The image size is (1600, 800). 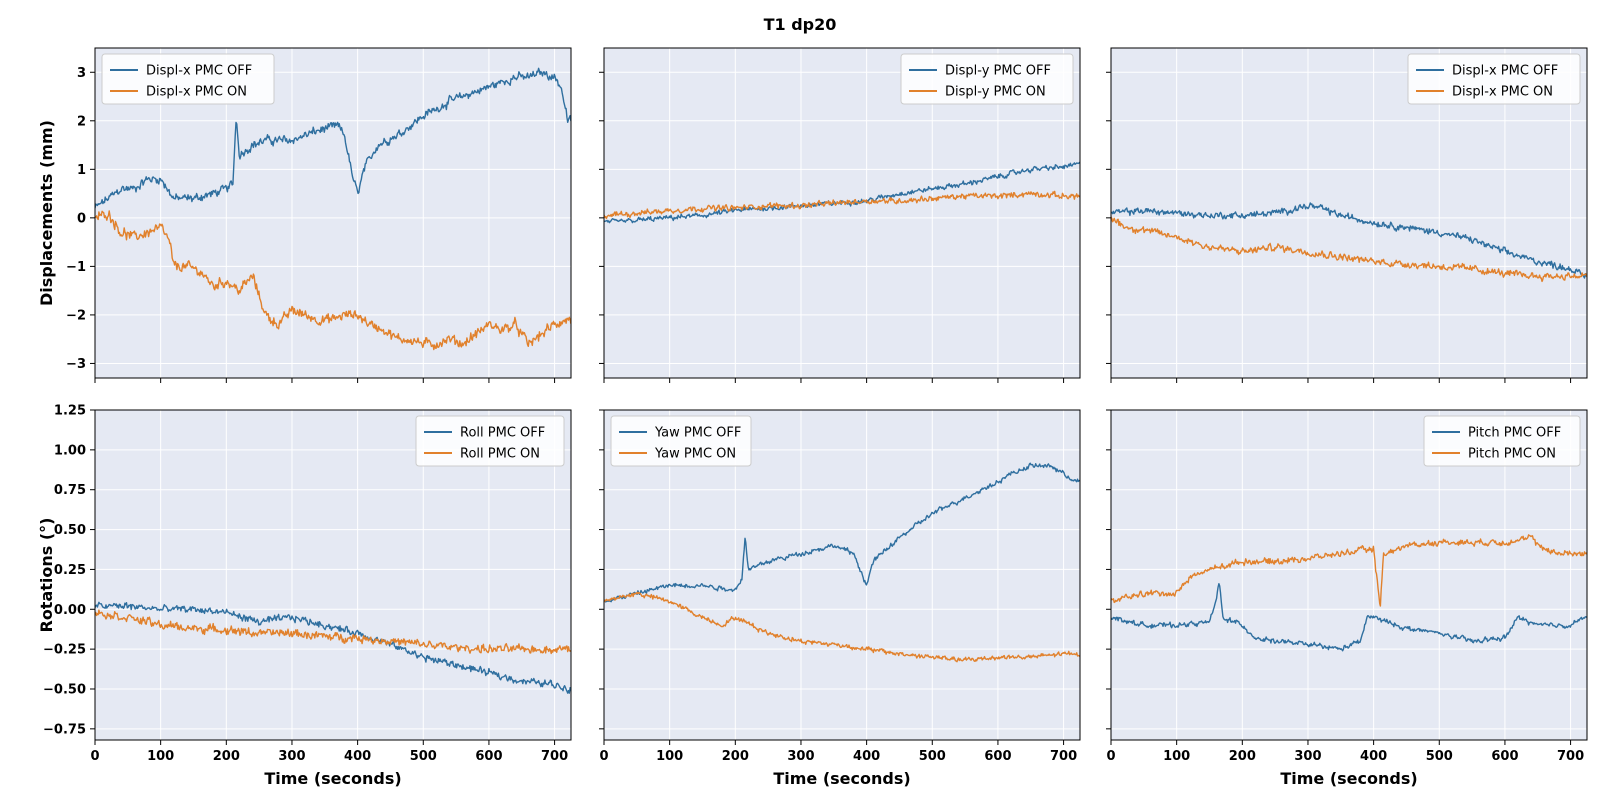 I want to click on y-tick-label: 2, so click(x=81, y=121).